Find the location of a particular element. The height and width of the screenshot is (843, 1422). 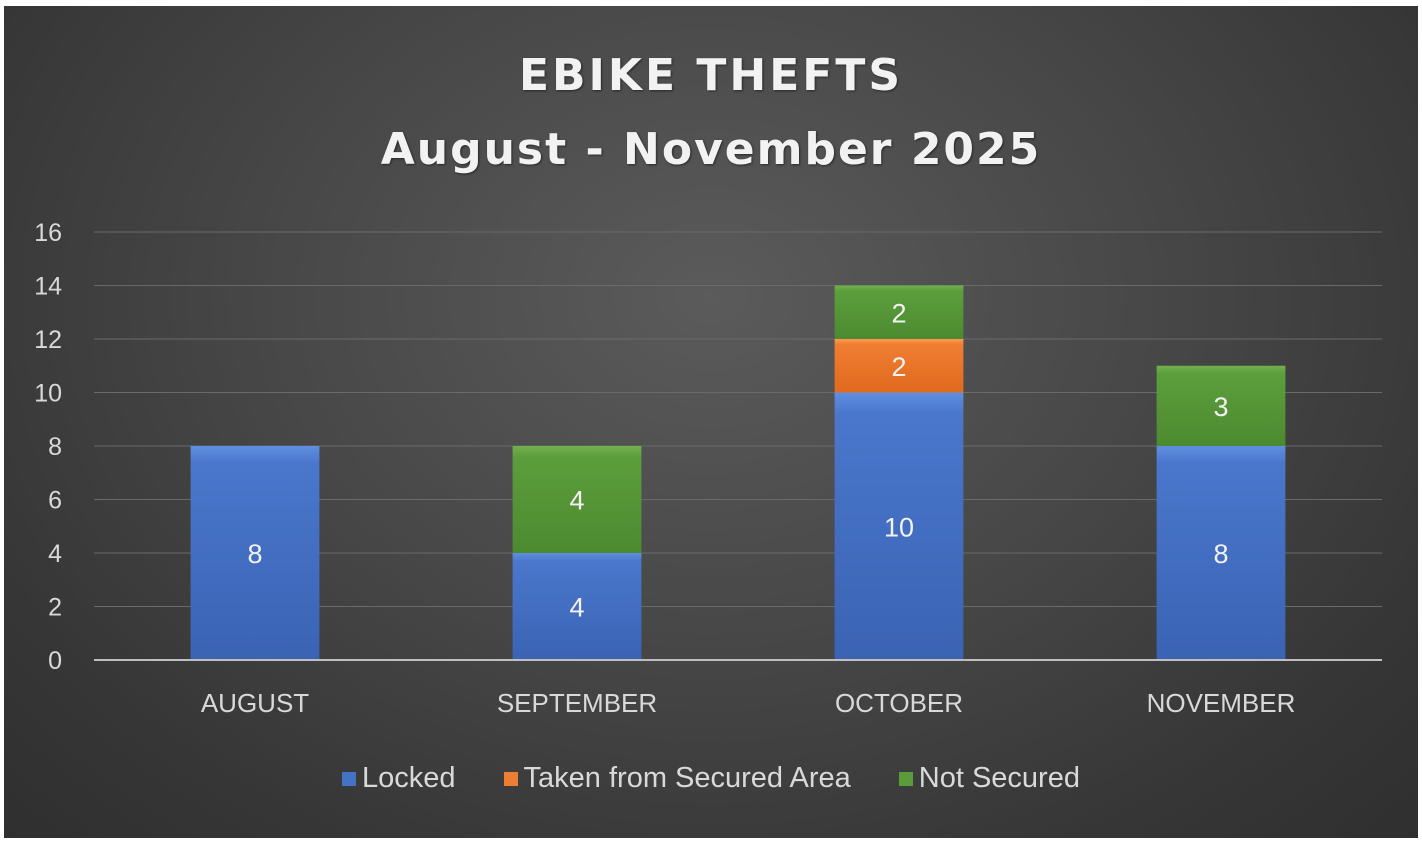

y-tick-label: 0 is located at coordinates (55, 661).